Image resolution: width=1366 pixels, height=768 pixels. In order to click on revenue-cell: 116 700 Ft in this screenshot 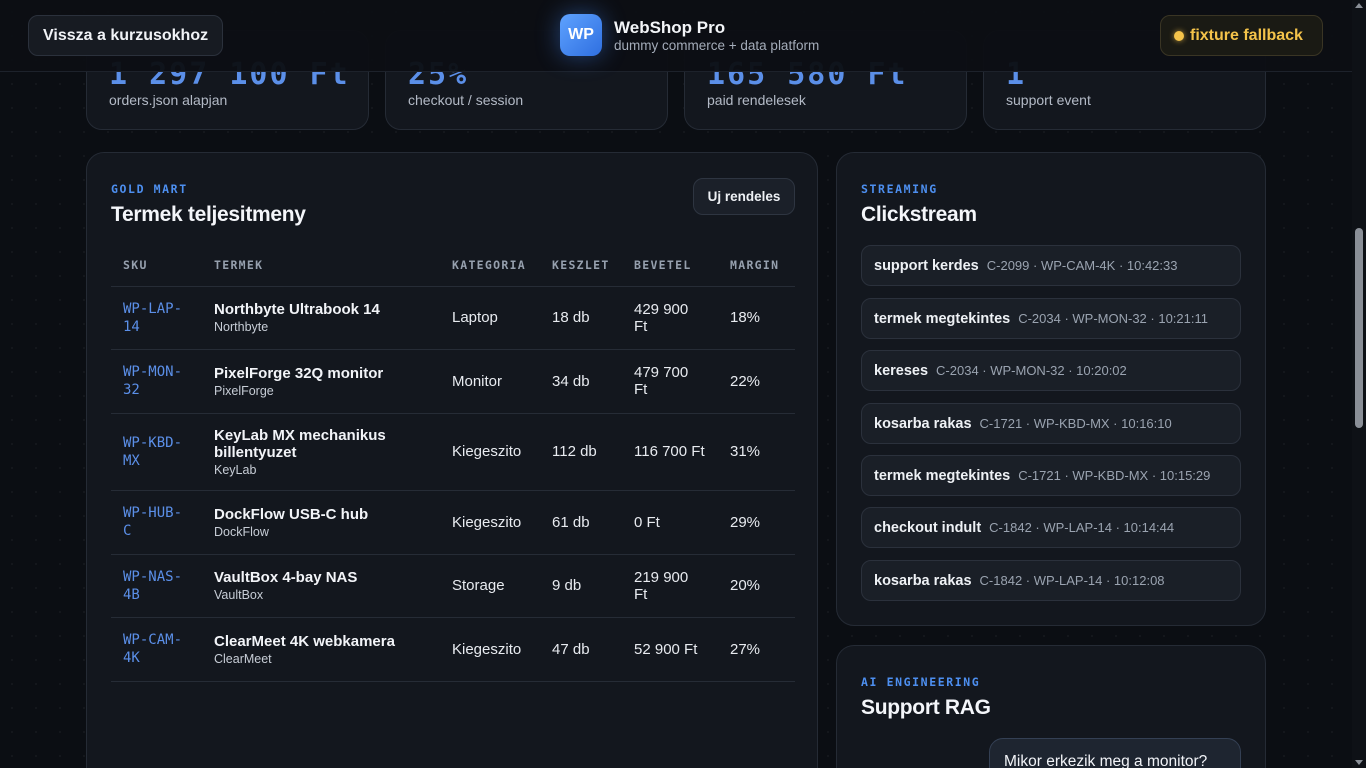, I will do `click(669, 451)`.